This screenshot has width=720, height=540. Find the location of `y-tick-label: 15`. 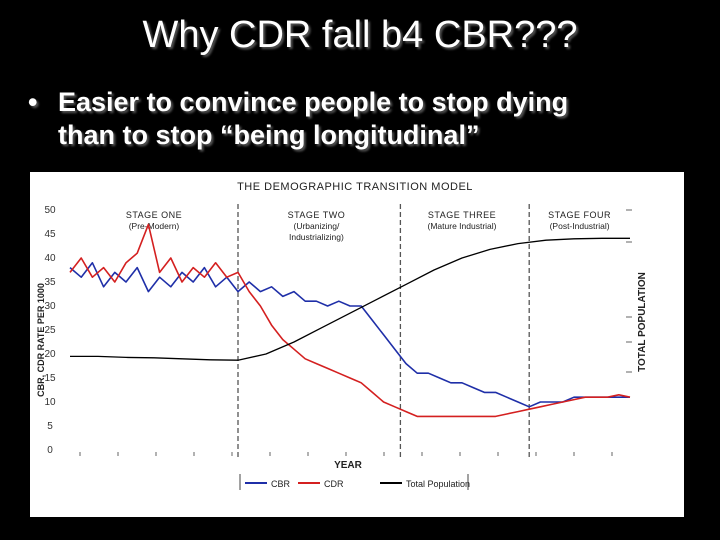

y-tick-label: 15 is located at coordinates (50, 378).